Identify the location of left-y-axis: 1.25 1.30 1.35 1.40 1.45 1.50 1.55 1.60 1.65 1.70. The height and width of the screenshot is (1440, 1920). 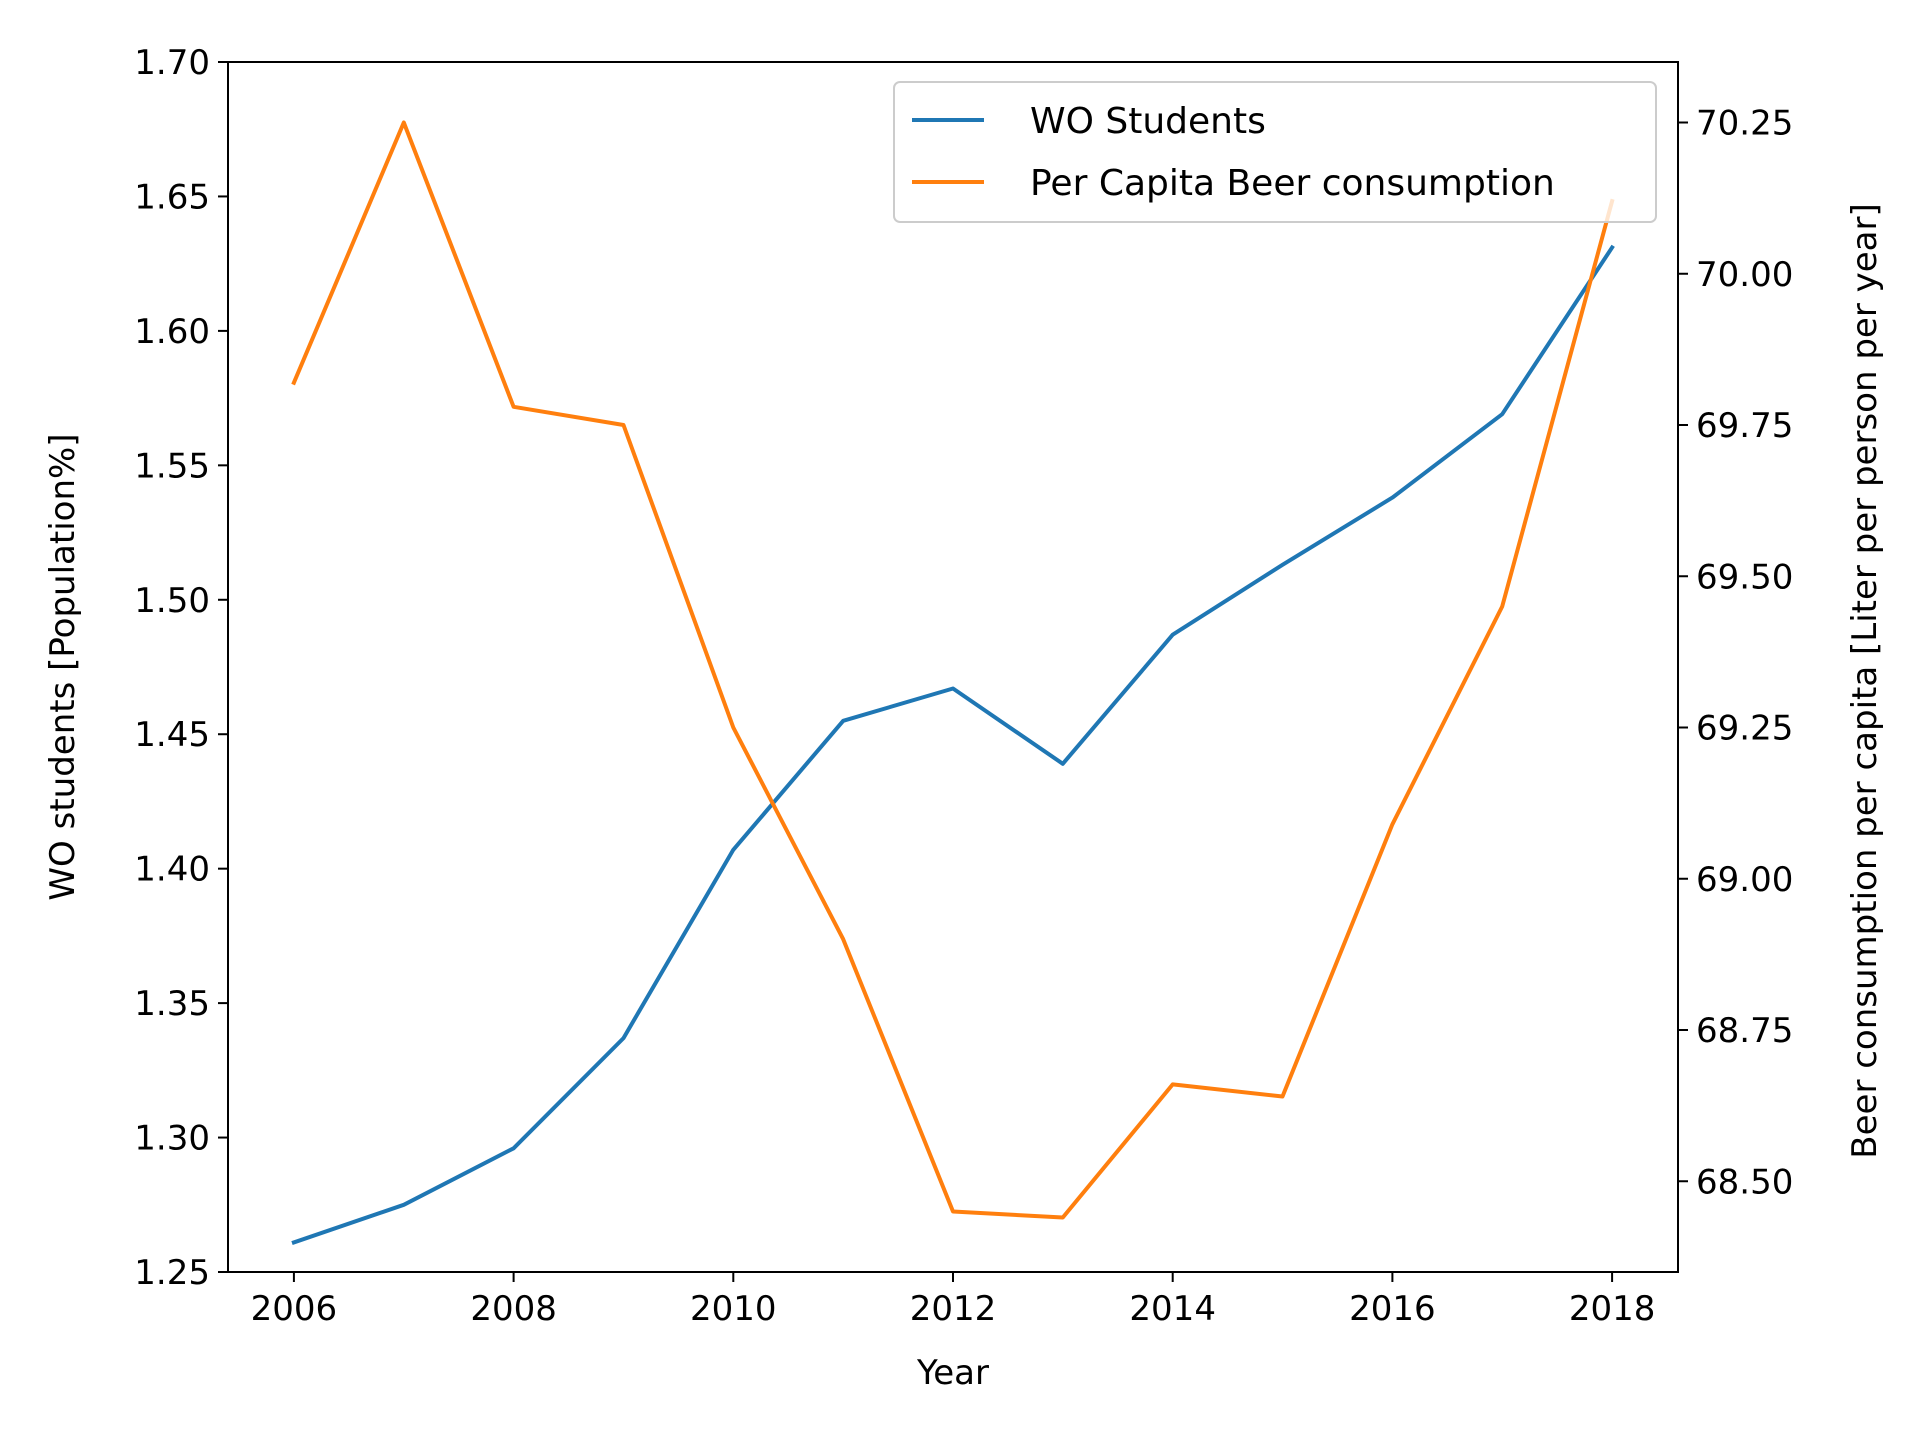
(181, 668).